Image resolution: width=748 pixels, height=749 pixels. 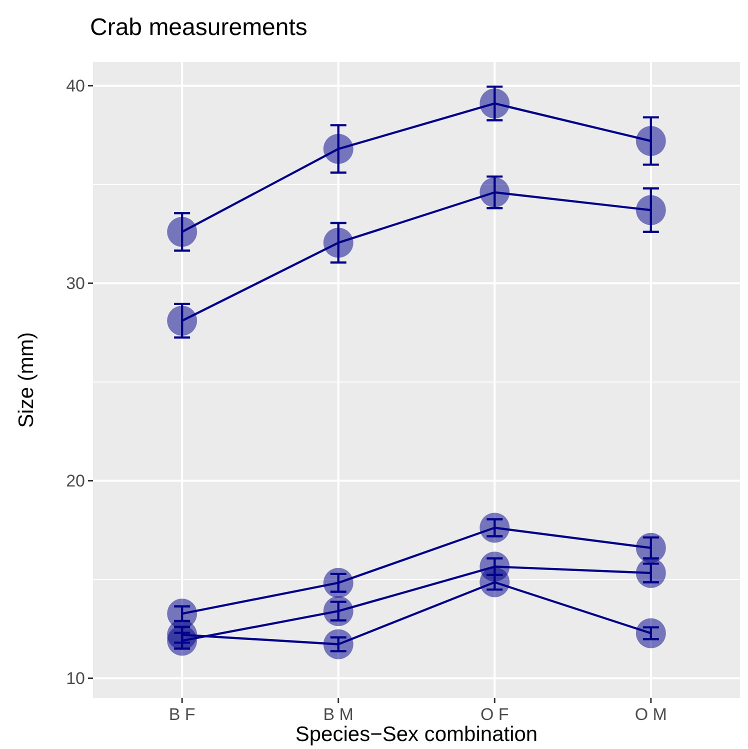 What do you see at coordinates (75, 481) in the screenshot?
I see `y-tick-label: 20` at bounding box center [75, 481].